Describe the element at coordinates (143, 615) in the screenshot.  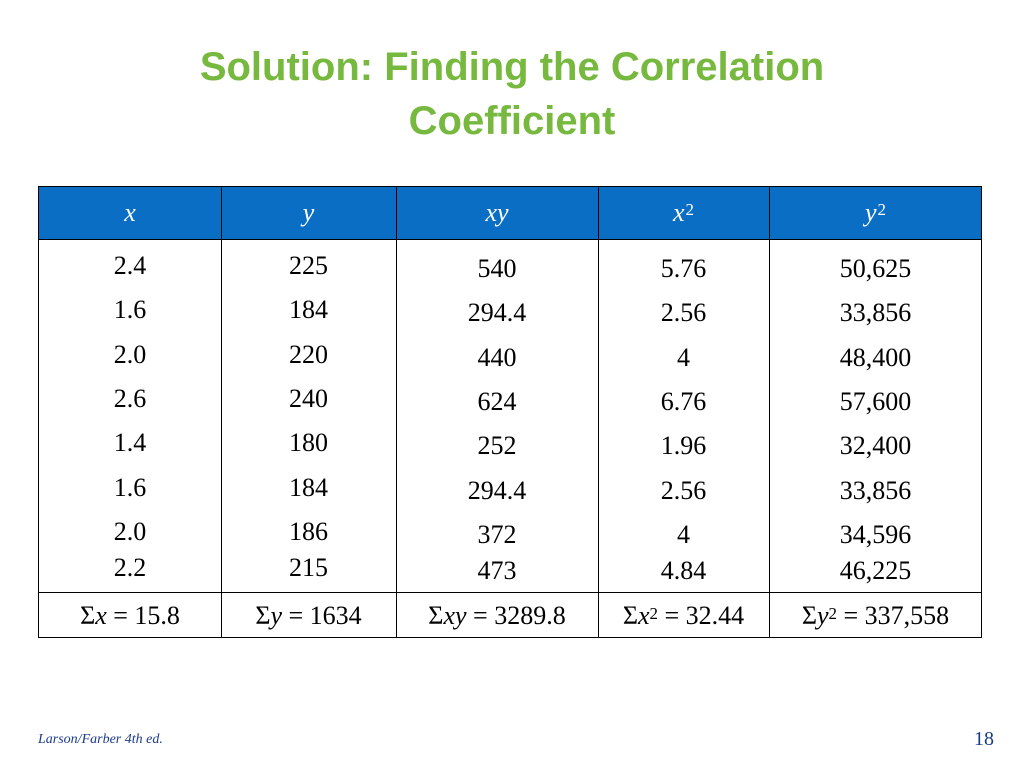
I see `sum-value: = 15.8` at that location.